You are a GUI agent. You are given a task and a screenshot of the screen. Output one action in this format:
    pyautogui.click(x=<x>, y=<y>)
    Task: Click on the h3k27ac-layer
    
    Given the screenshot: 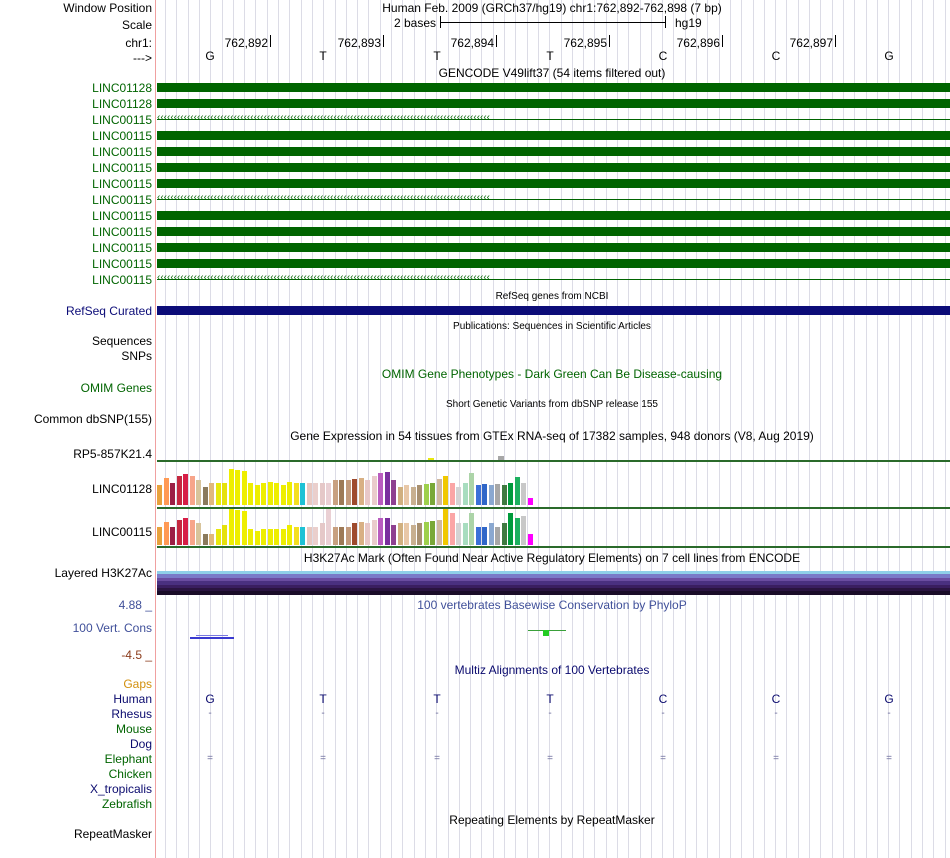 What is the action you would take?
    pyautogui.click(x=553, y=593)
    